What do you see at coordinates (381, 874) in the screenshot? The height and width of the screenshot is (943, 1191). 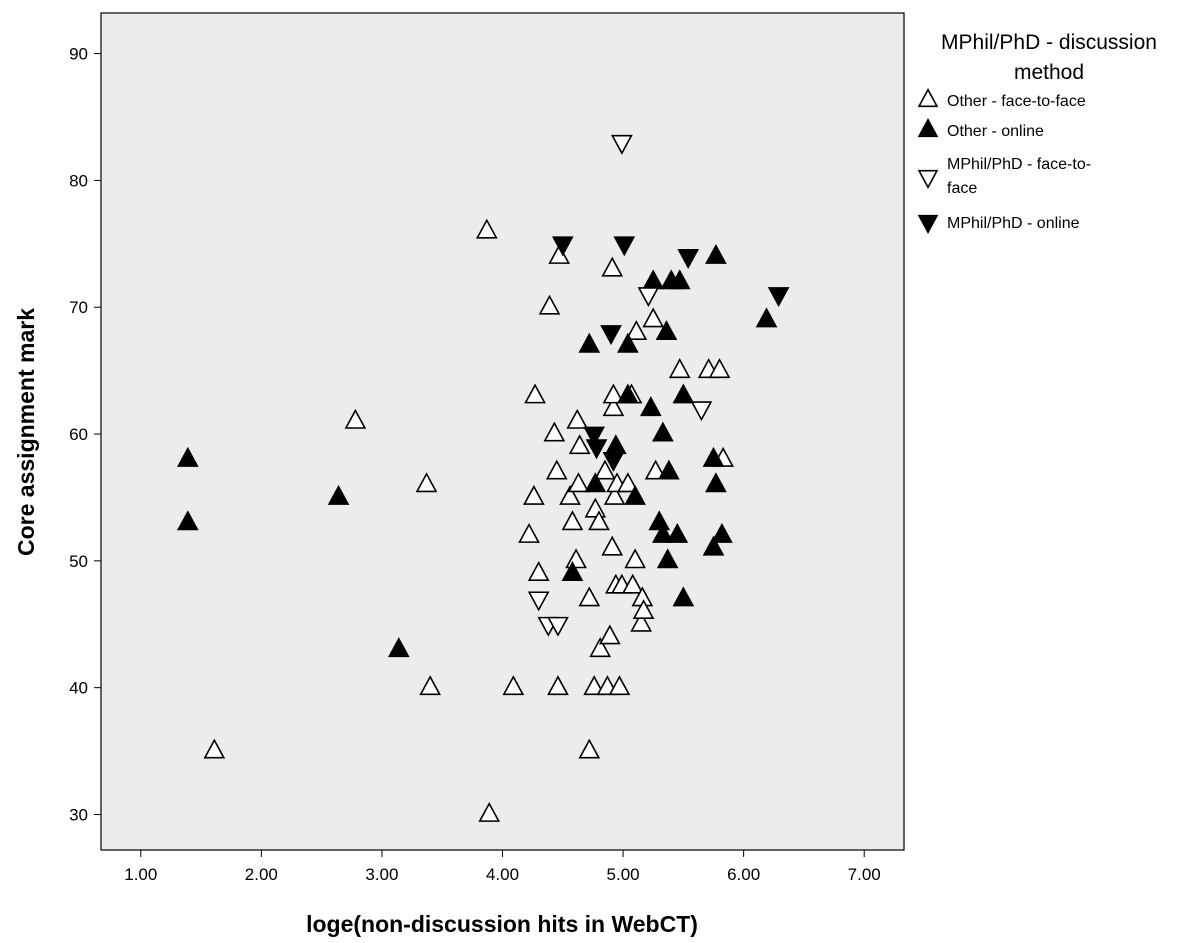 I see `x-tick-label: 3.00` at bounding box center [381, 874].